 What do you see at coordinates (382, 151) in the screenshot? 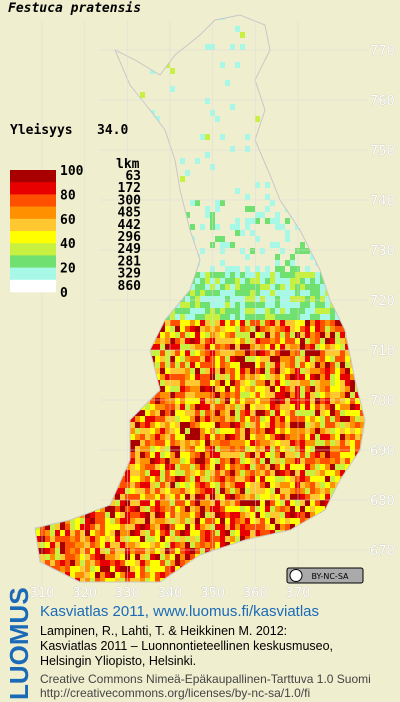
I see `northing-label: 750` at bounding box center [382, 151].